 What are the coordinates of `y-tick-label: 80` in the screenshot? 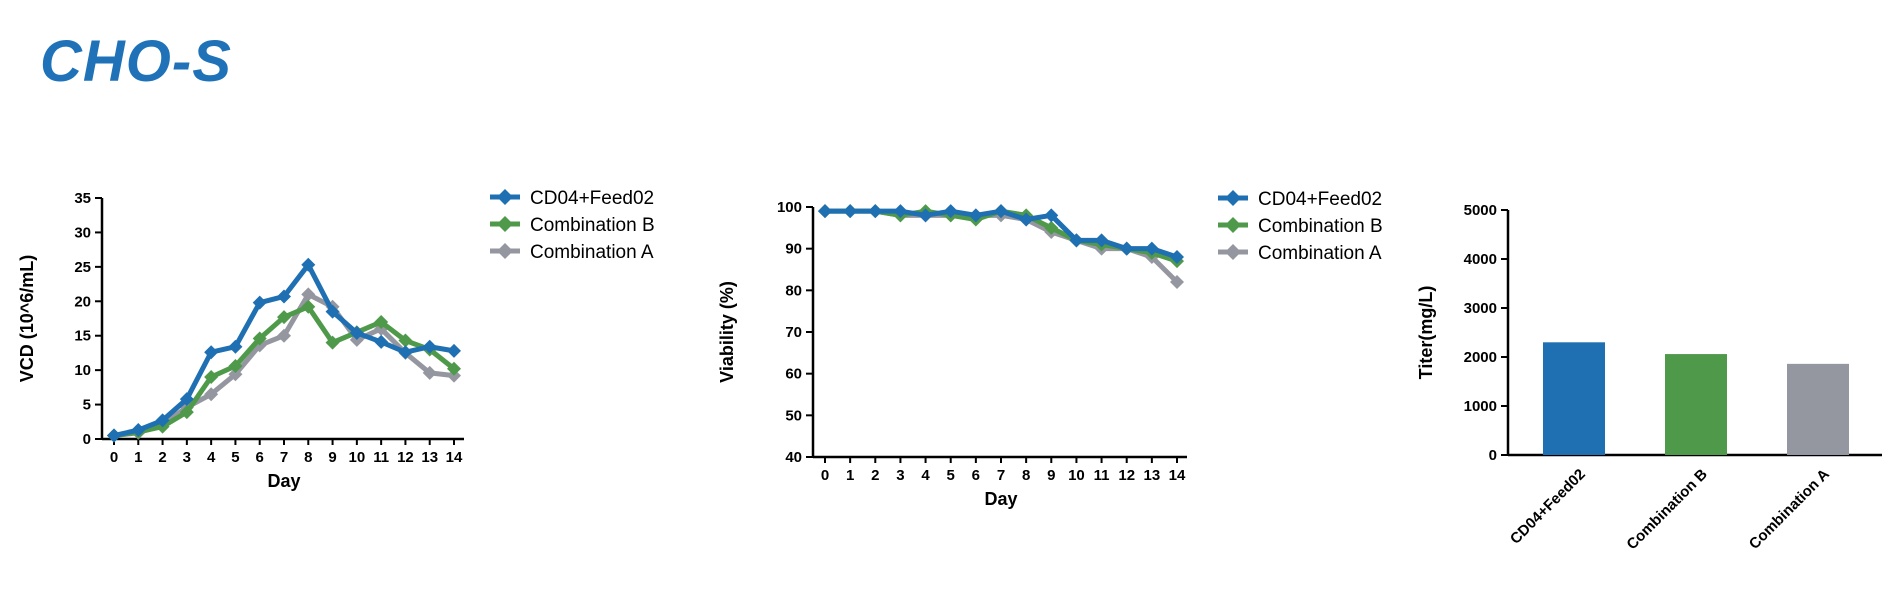 It's located at (793, 290).